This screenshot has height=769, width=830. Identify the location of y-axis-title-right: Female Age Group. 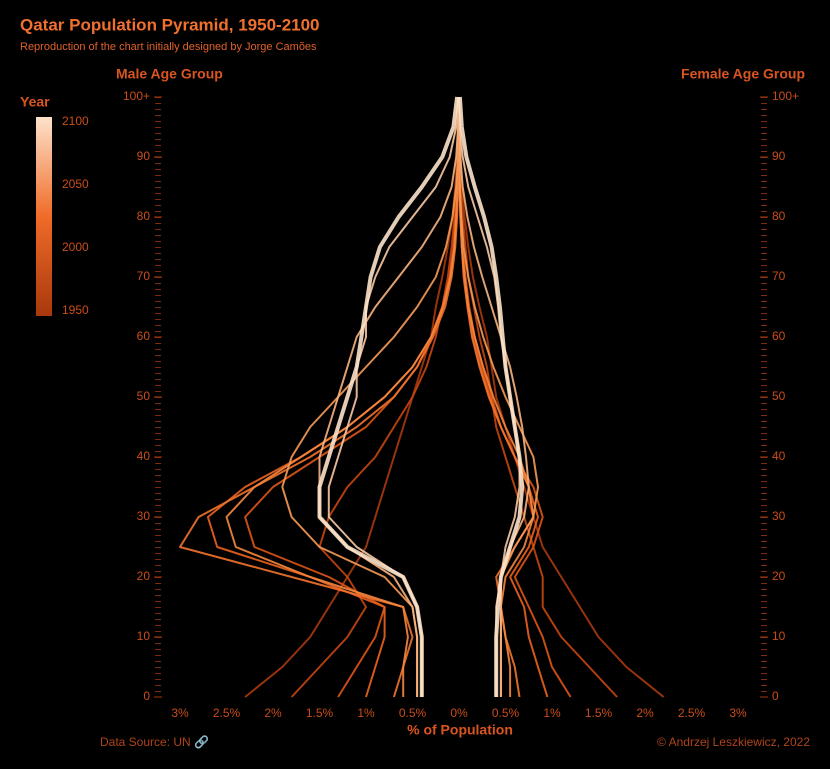
(743, 74).